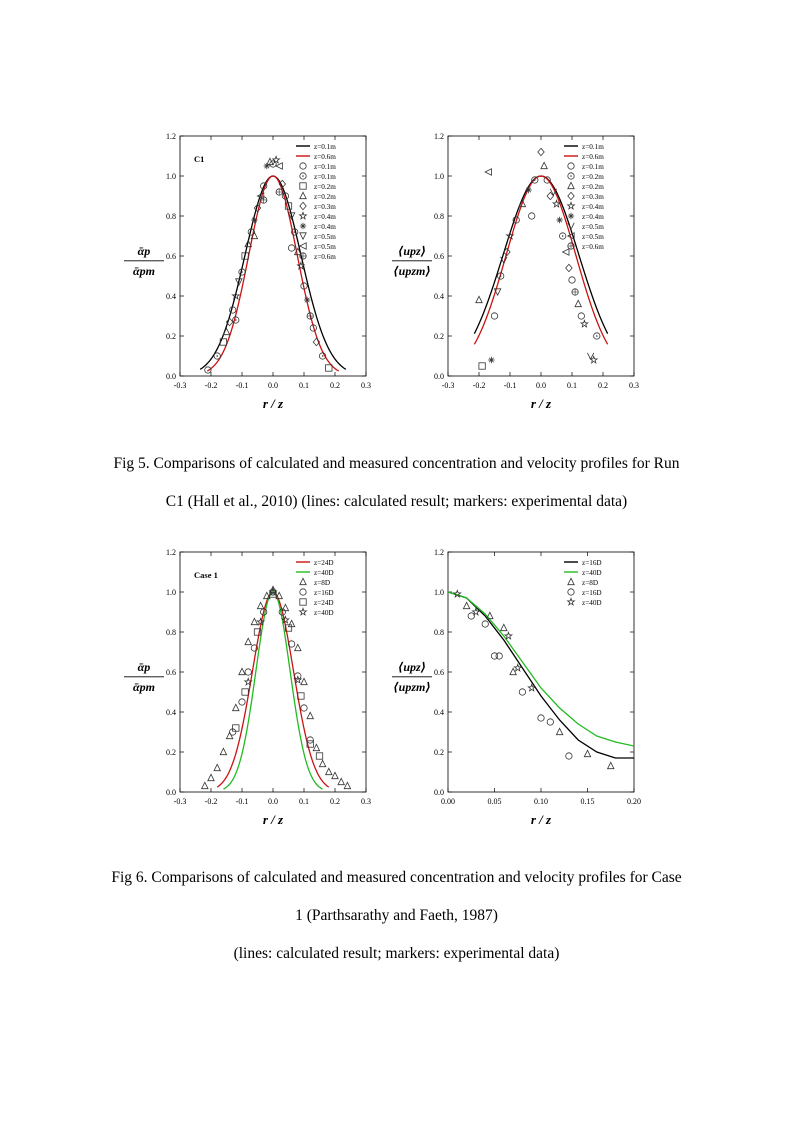  Describe the element at coordinates (541, 385) in the screenshot. I see `x-tick-label: 0.0` at that location.